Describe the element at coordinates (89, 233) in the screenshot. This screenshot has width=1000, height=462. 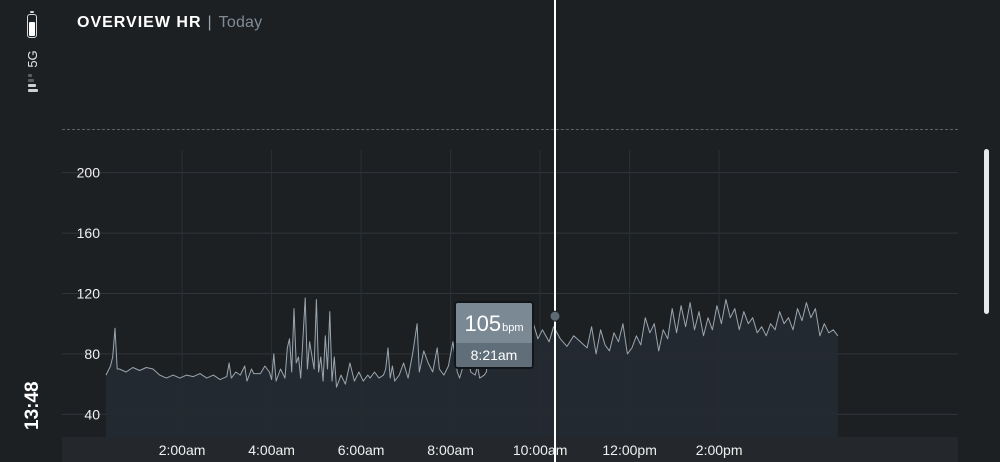
I see `y-tick-label: 160` at that location.